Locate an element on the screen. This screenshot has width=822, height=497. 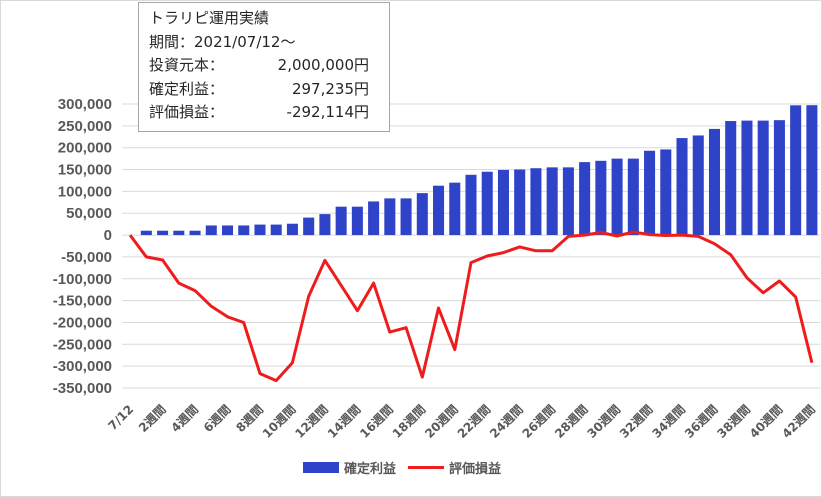
x-tick-label: 40週間 is located at coordinates (765, 421).